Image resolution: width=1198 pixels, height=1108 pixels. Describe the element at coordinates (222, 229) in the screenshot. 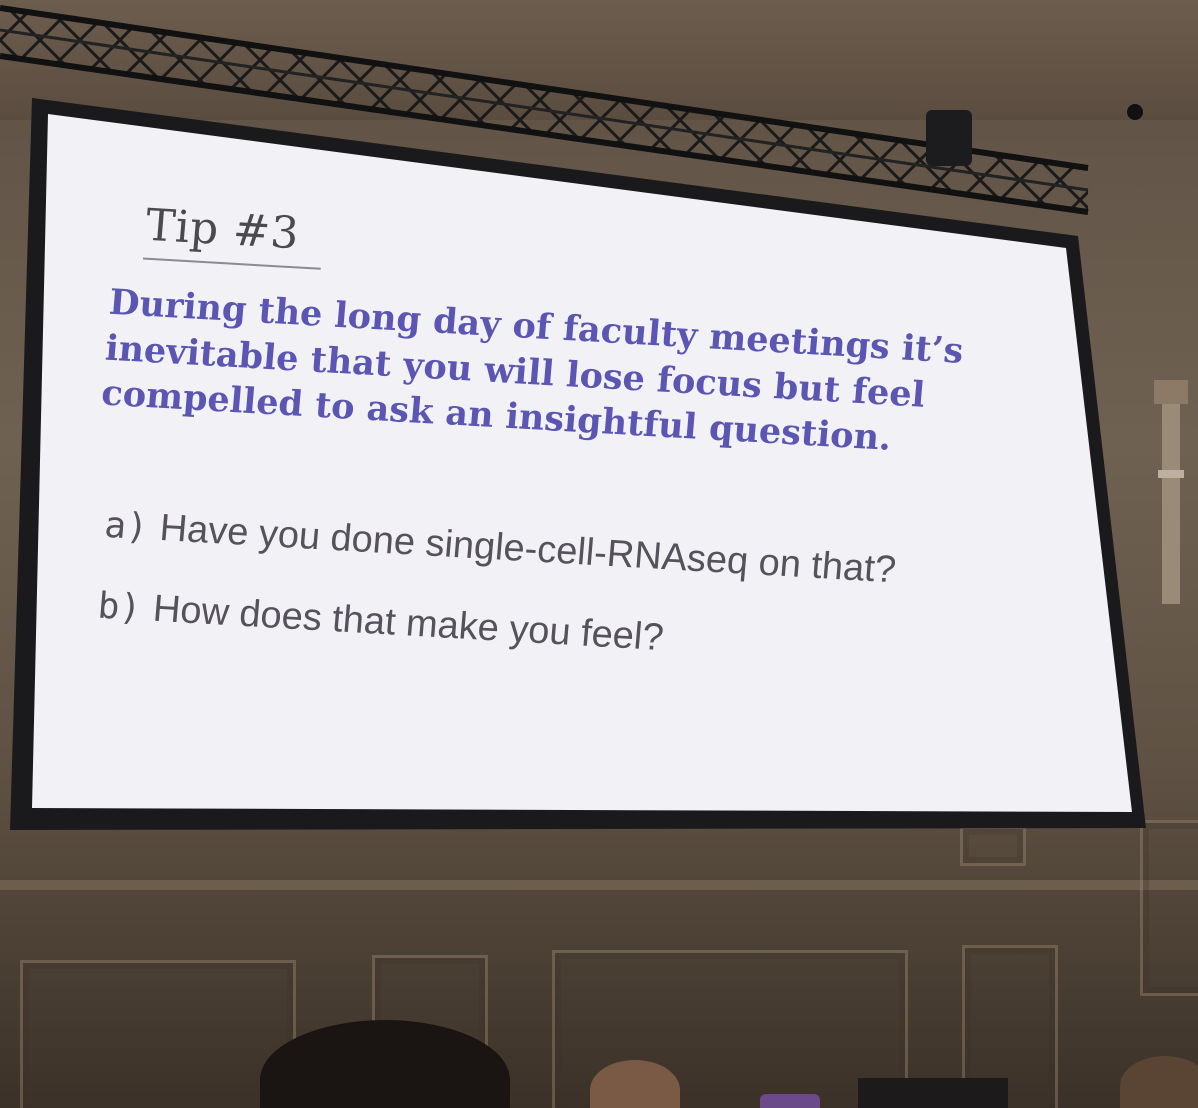

I see `slide-title: Tip #3` at that location.